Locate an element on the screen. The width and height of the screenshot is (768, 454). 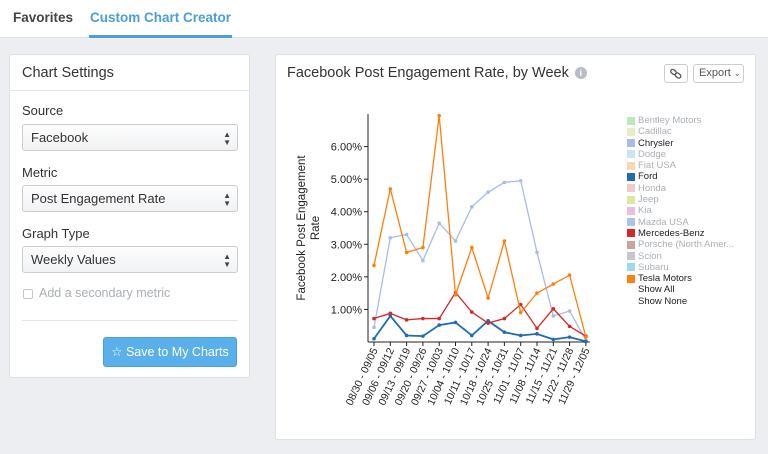
legend-item: Jeep is located at coordinates (680, 199).